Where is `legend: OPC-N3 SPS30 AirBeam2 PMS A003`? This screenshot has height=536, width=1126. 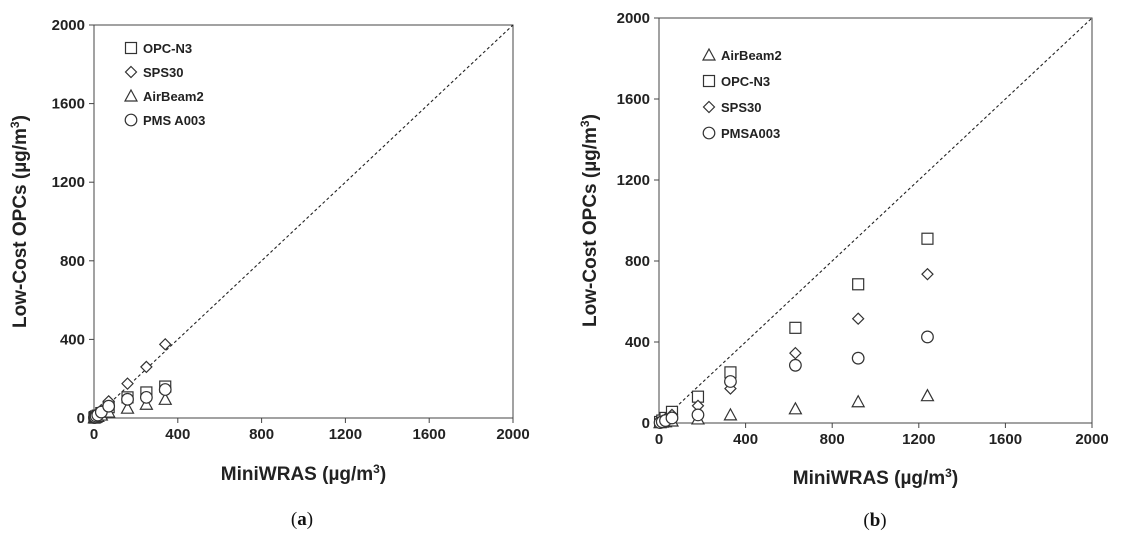
legend: OPC-N3 SPS30 AirBeam2 PMS A003 is located at coordinates (164, 84).